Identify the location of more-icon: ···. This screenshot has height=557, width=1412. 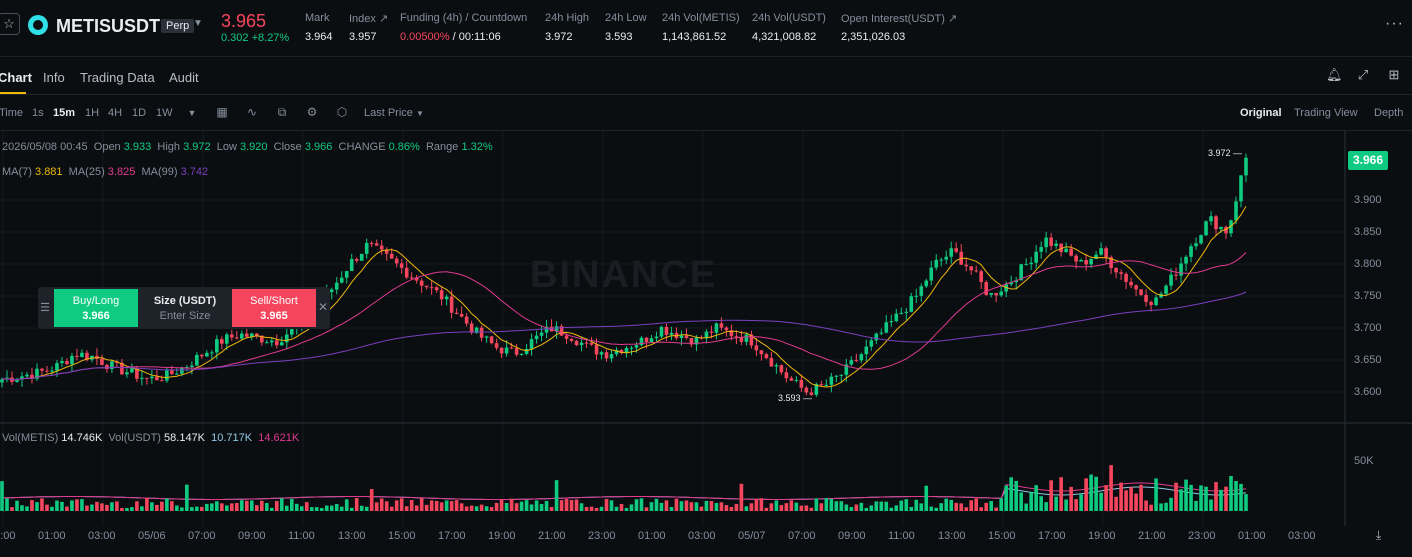
(1394, 23).